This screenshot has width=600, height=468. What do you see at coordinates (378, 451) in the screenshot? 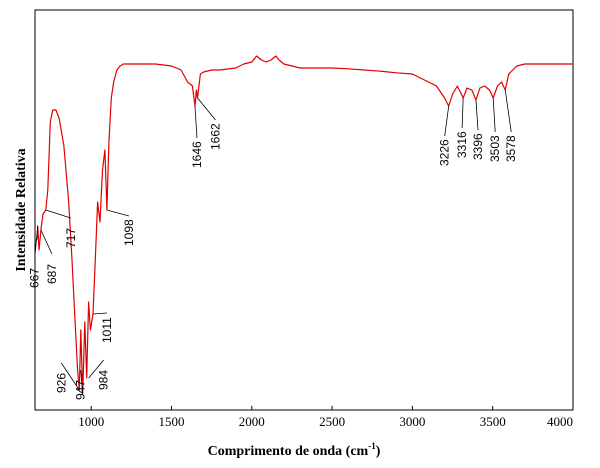
I see `x-axis-label-close: )` at bounding box center [378, 451].